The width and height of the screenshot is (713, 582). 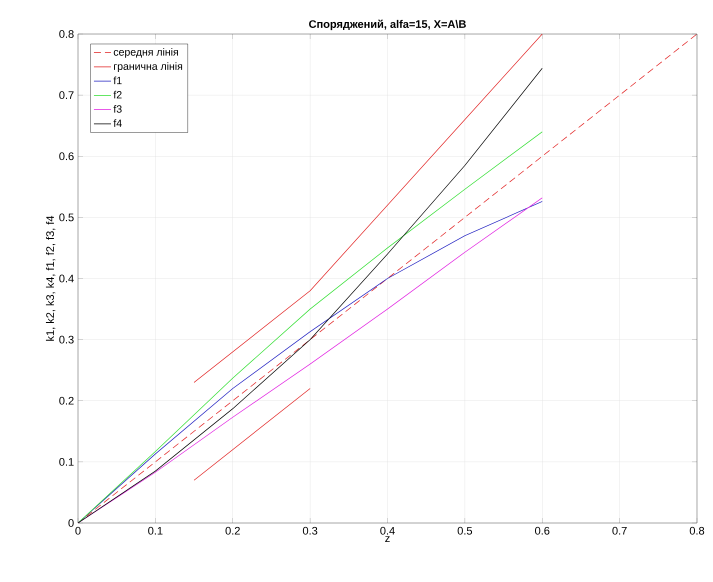 What do you see at coordinates (66, 156) in the screenshot?
I see `y-tick-label: 0.6` at bounding box center [66, 156].